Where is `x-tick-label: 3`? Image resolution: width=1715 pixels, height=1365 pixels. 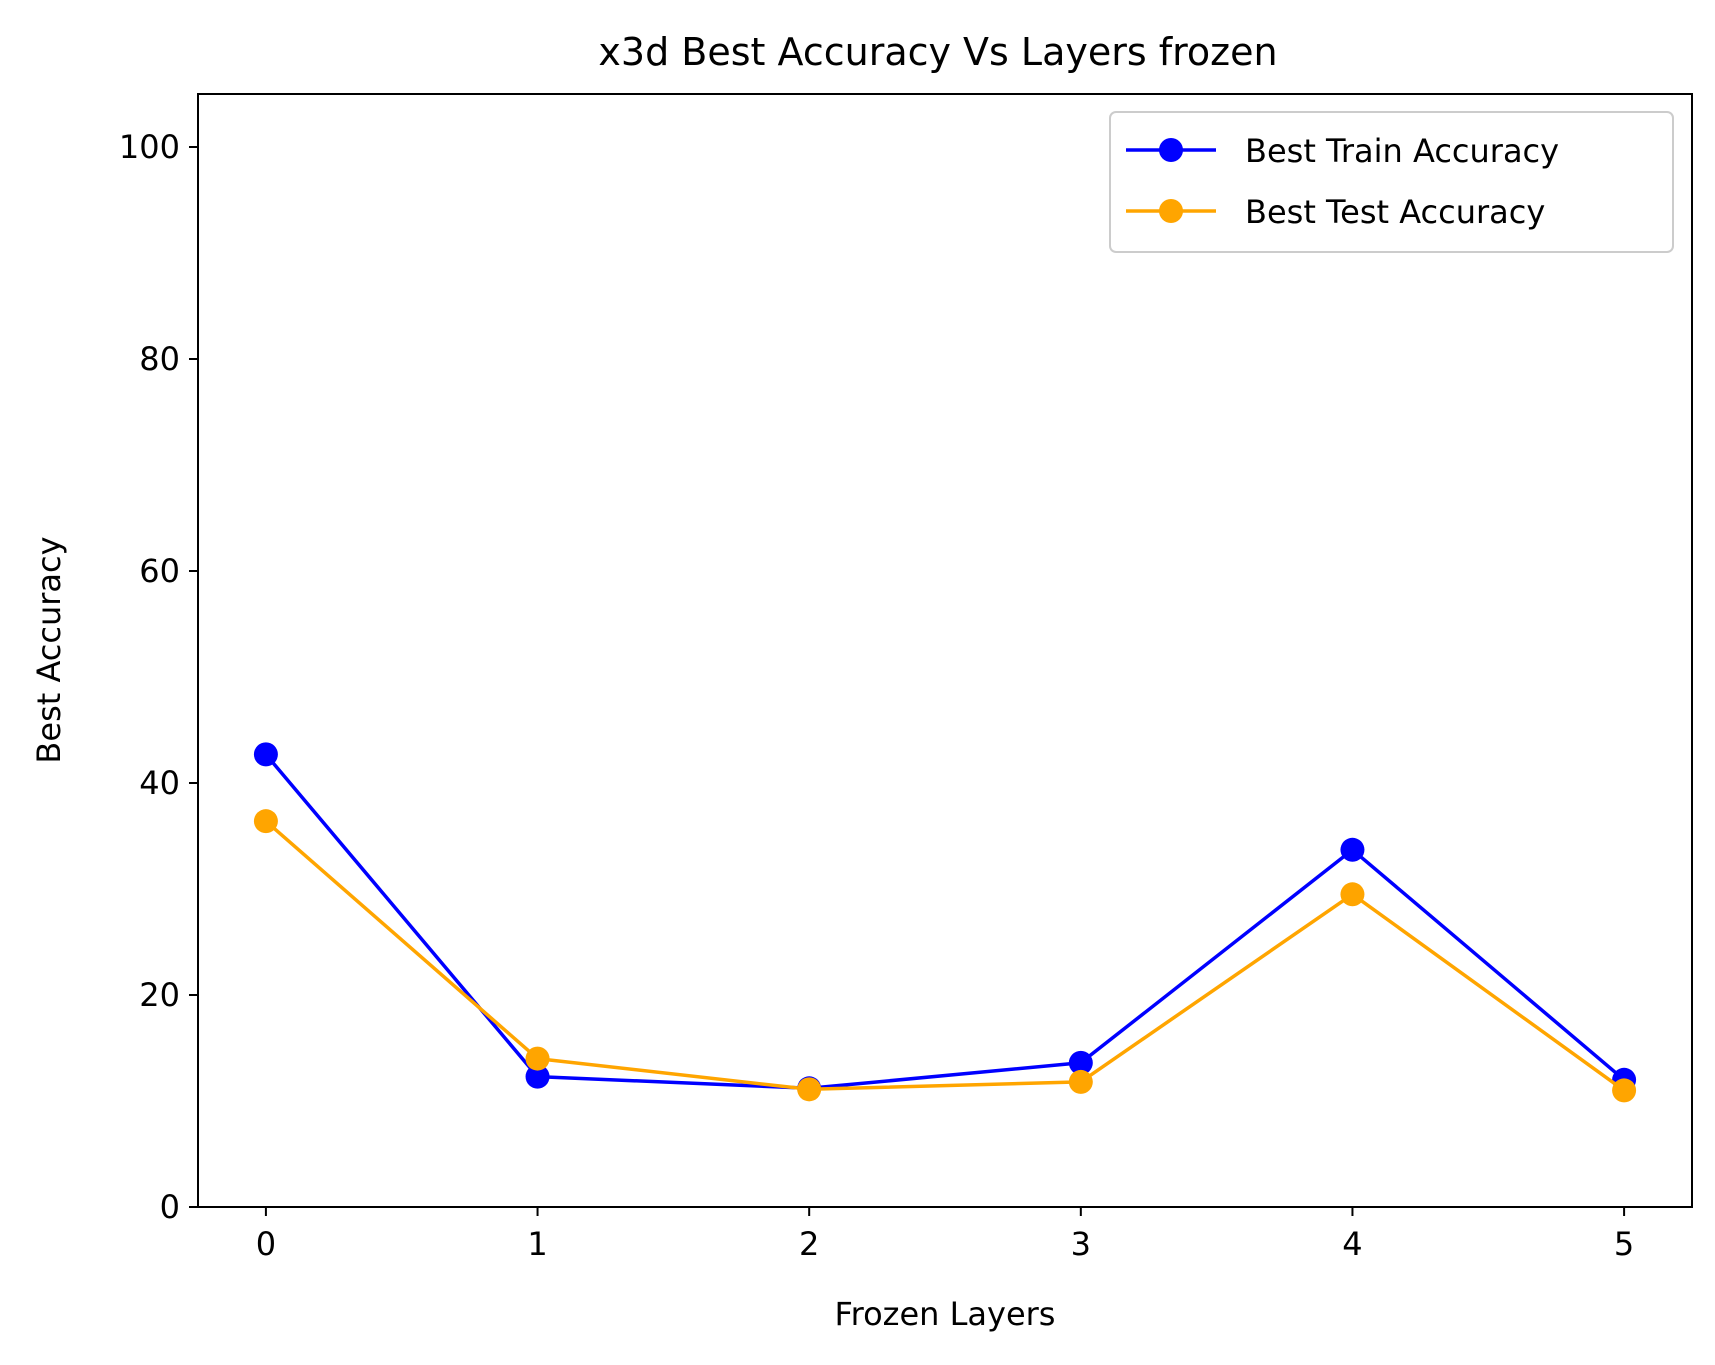
x-tick-label: 3 is located at coordinates (1081, 1244).